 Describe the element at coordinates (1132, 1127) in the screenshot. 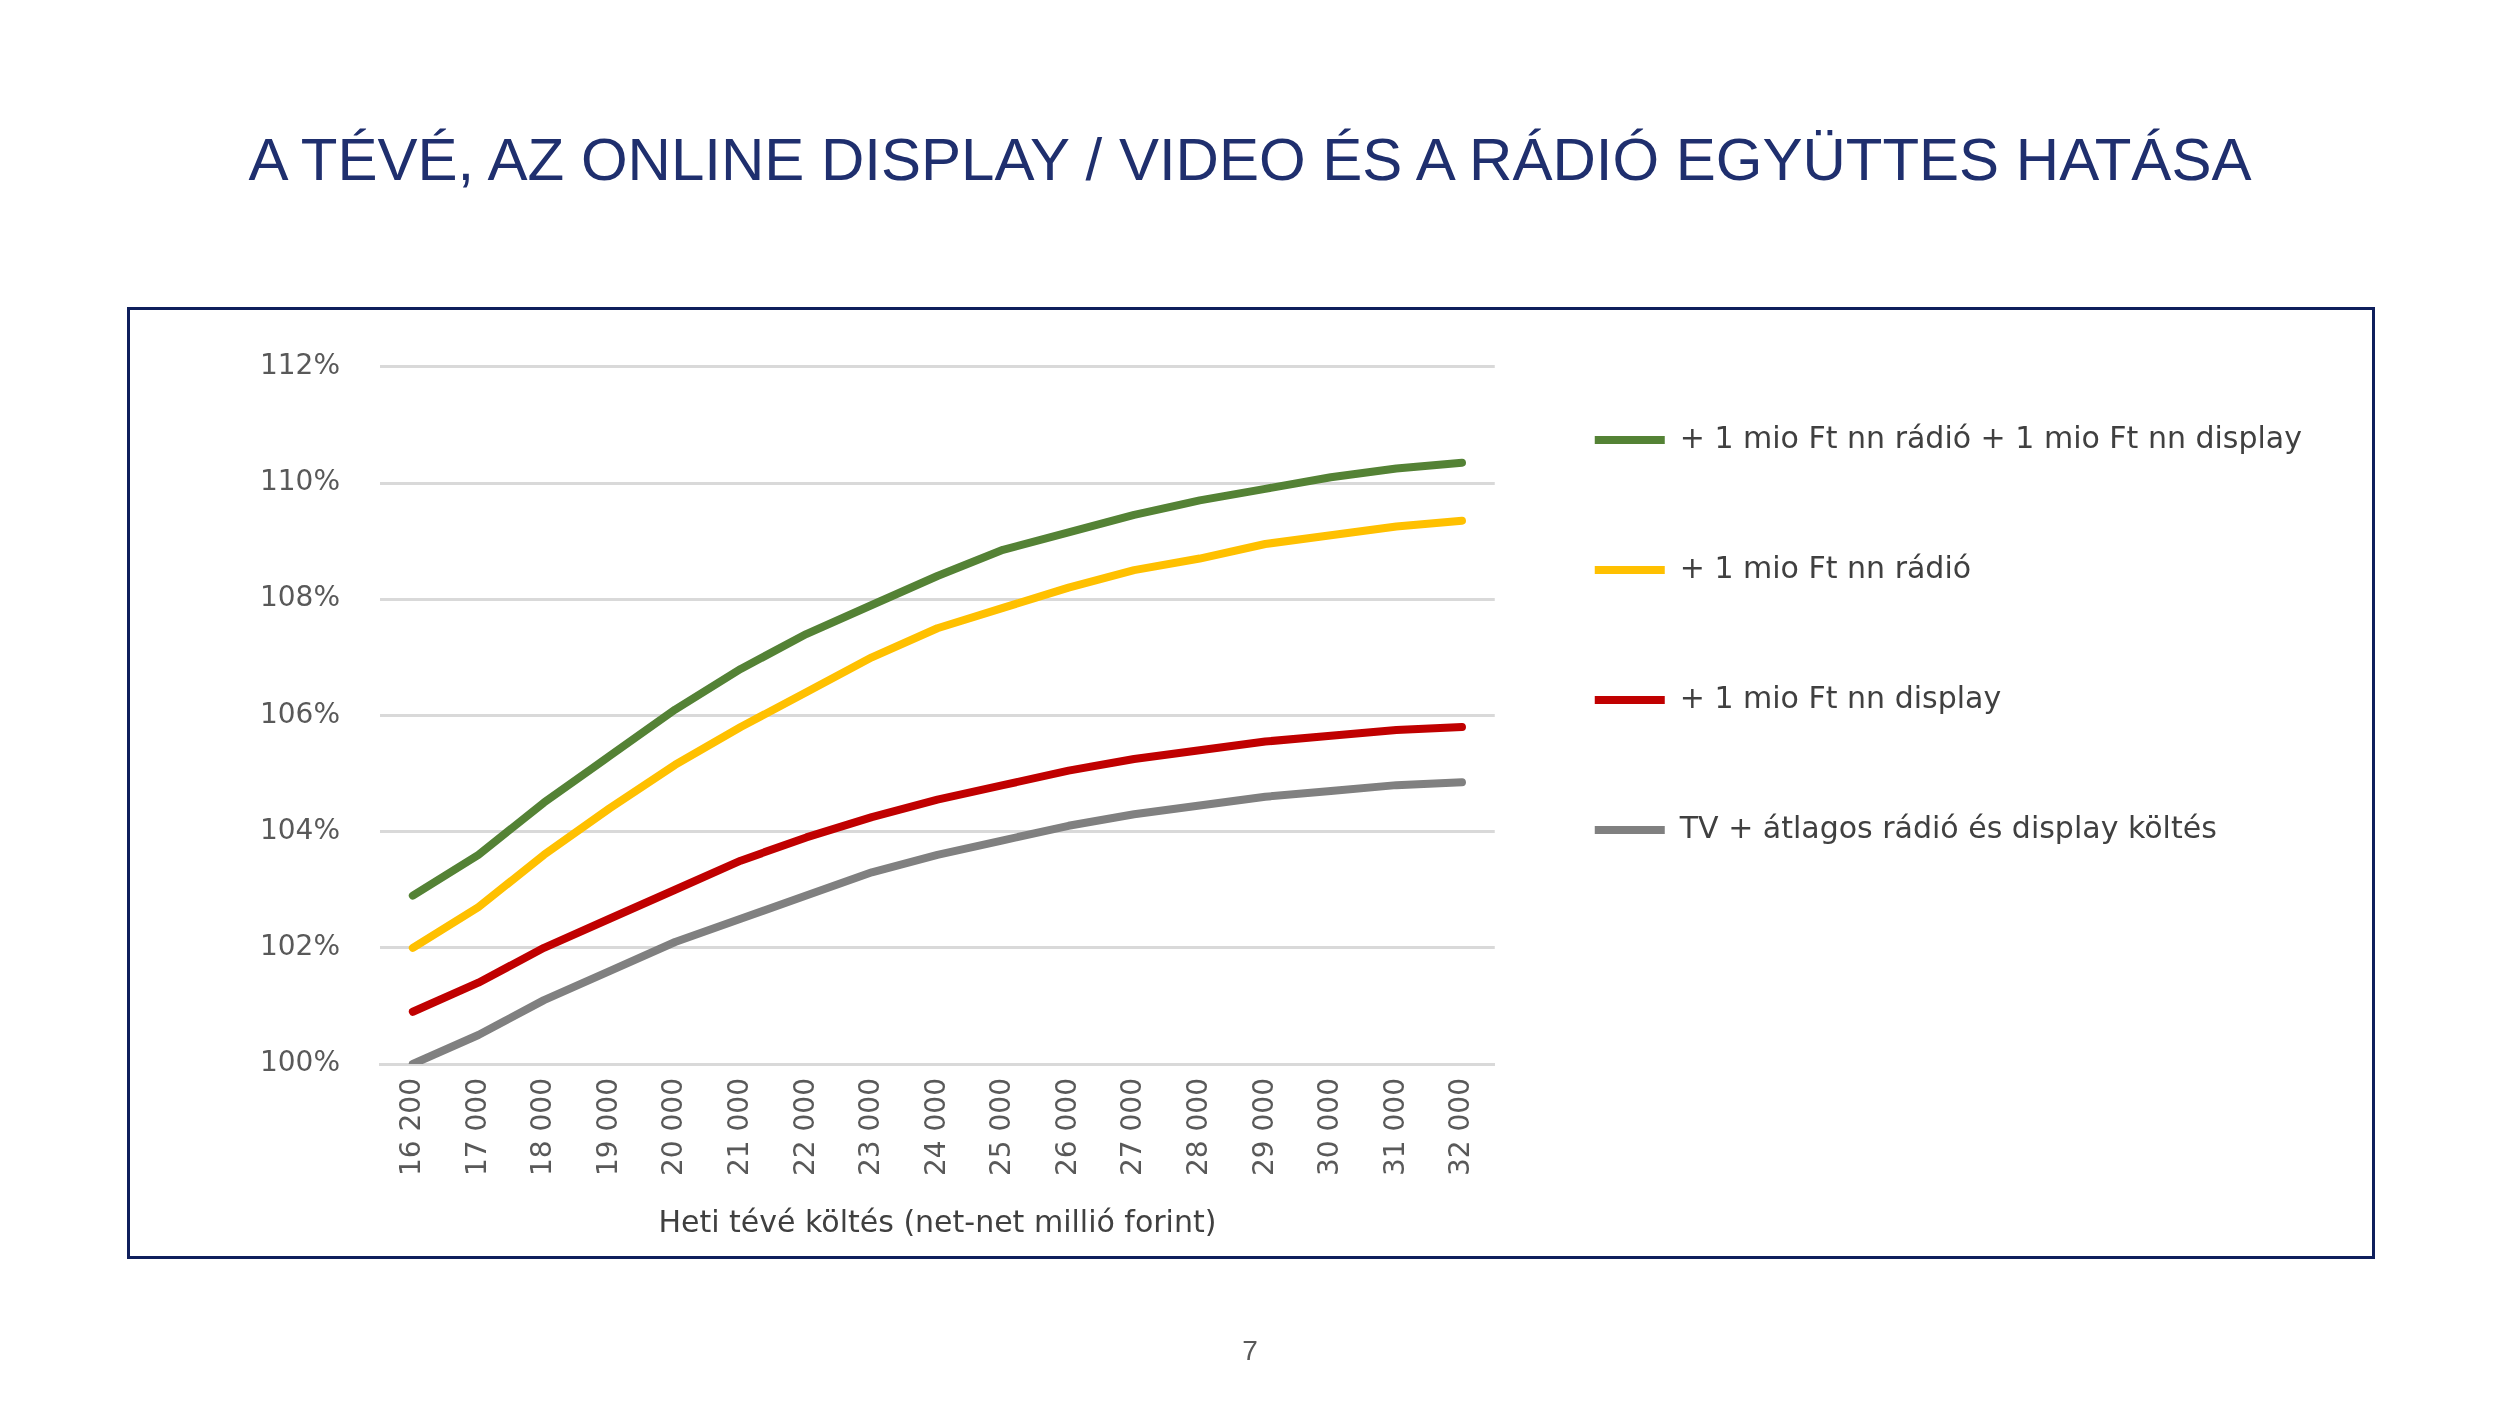

I see `x-tick-label: 27 000` at that location.